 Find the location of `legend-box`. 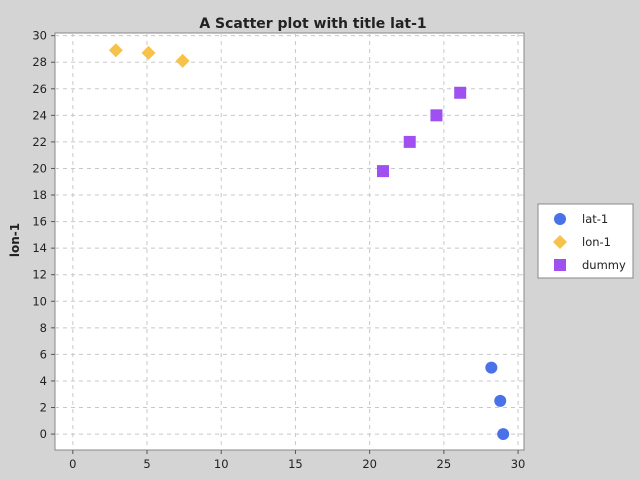

legend-box is located at coordinates (585, 241).